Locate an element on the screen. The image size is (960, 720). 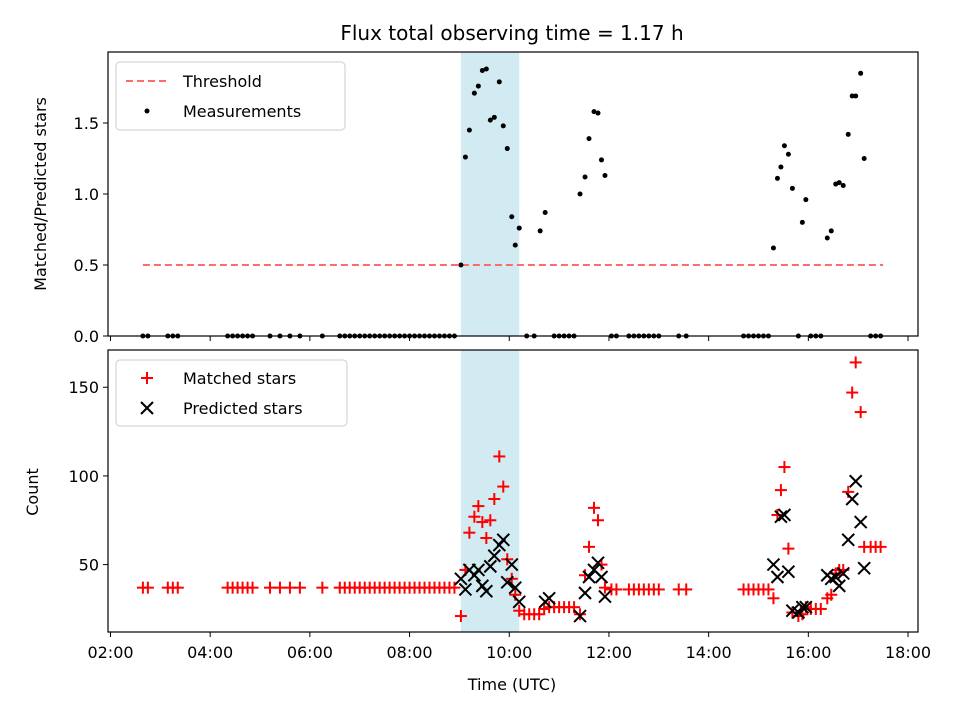
bottom-x-tick-label: 16:00 is located at coordinates (808, 652).